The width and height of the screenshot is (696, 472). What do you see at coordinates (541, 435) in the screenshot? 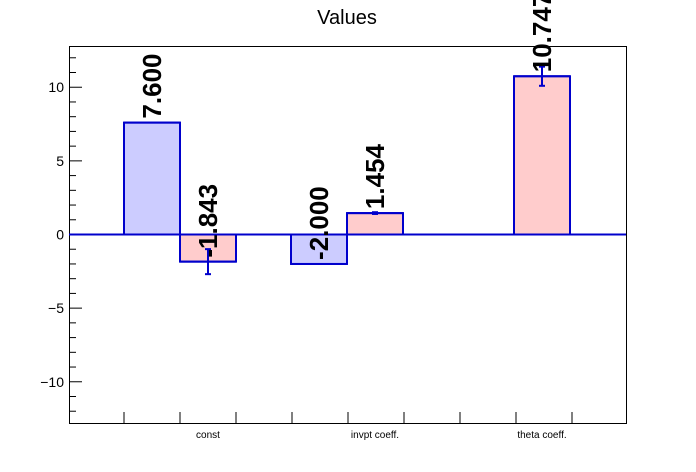
I see `x-tick-label: theta coeff.` at bounding box center [541, 435].